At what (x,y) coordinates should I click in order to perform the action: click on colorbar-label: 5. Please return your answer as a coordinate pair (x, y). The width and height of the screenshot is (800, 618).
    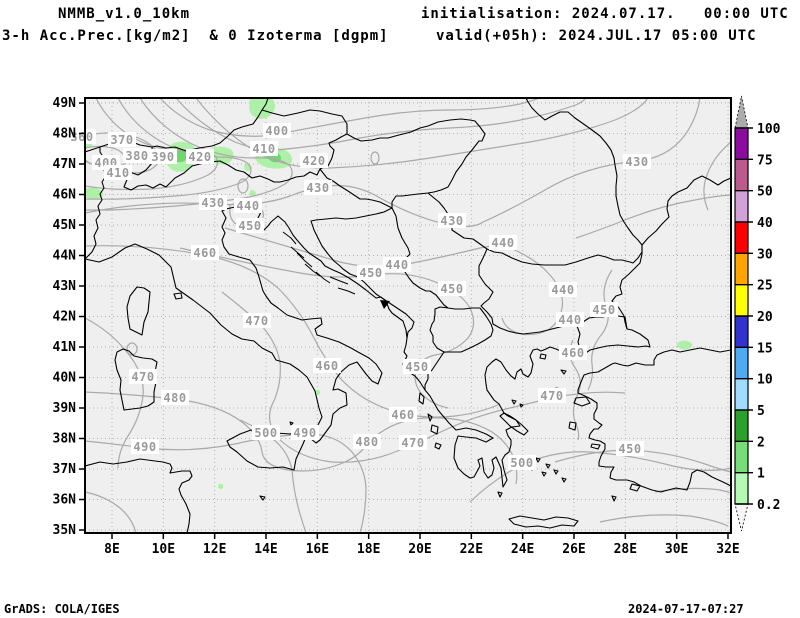
    Looking at the image, I should click on (761, 411).